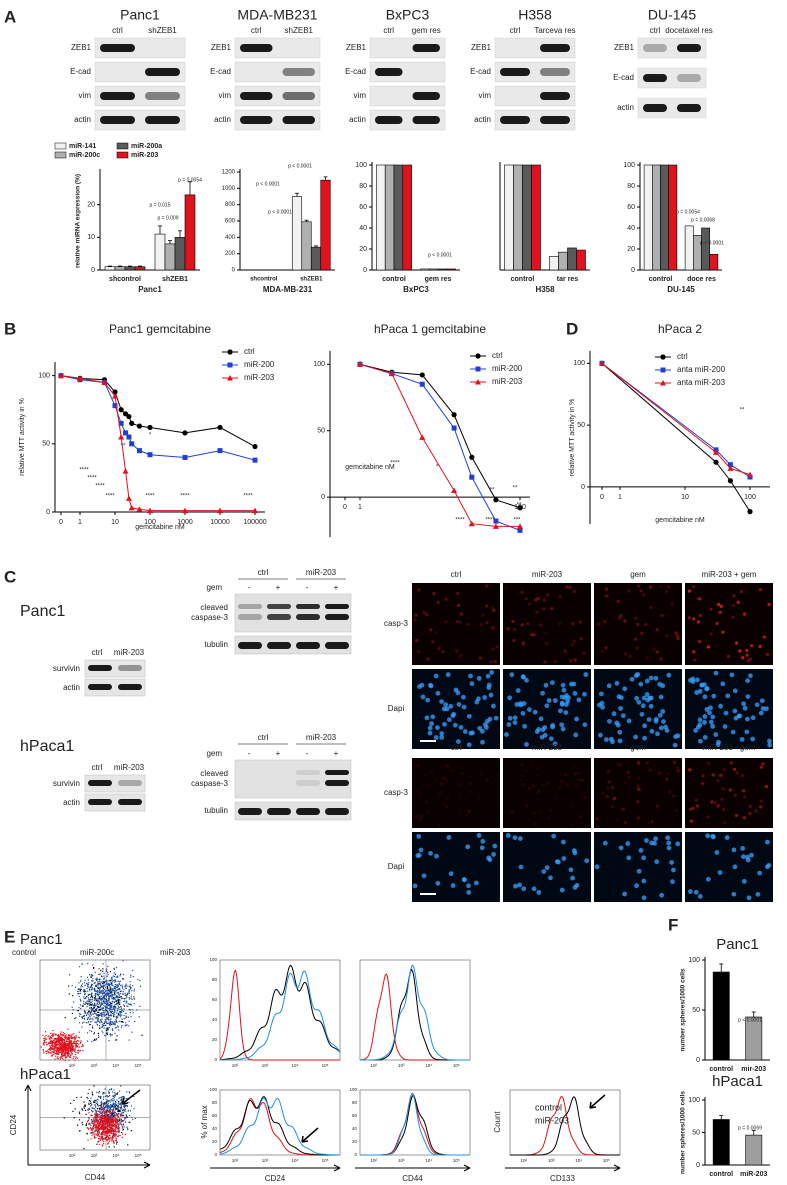  I want to click on annotation: ***, so click(517, 521).